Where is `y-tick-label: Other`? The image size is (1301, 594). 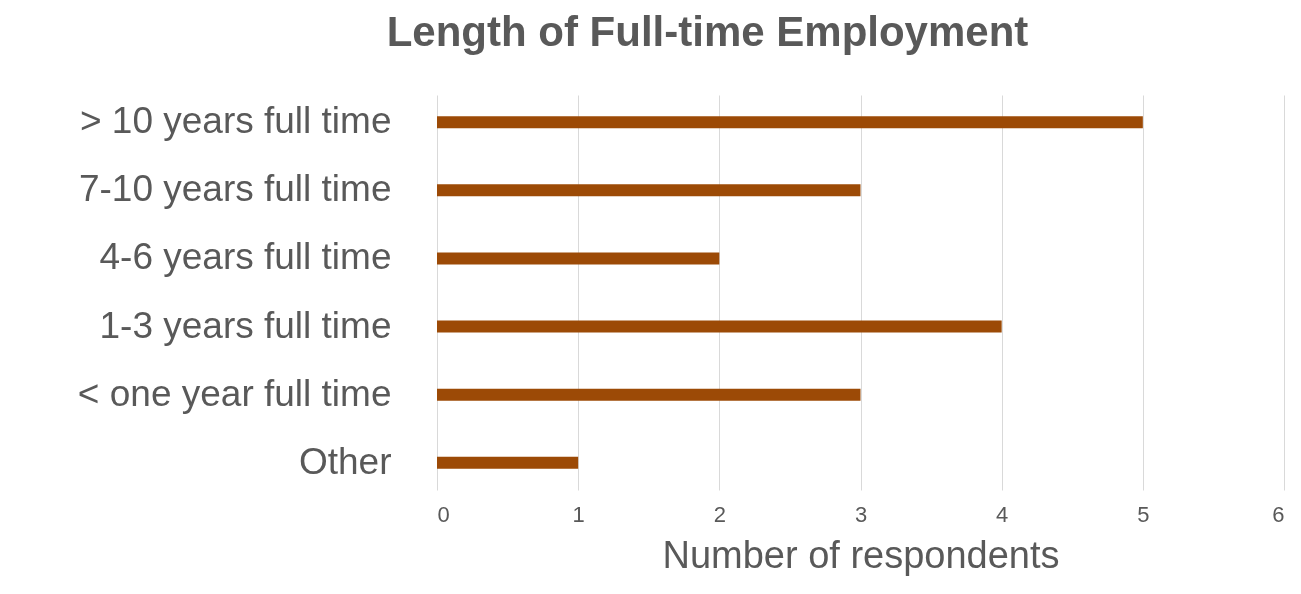 y-tick-label: Other is located at coordinates (345, 461).